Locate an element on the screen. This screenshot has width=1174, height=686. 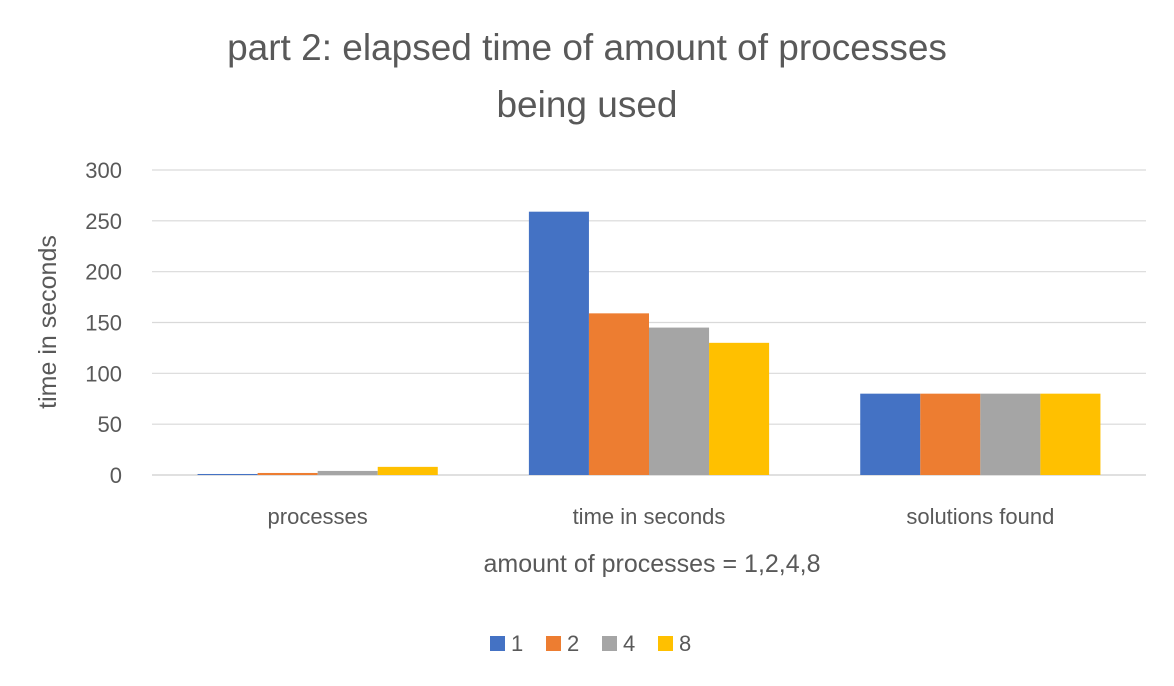
y-tick-label: 100 is located at coordinates (103, 373).